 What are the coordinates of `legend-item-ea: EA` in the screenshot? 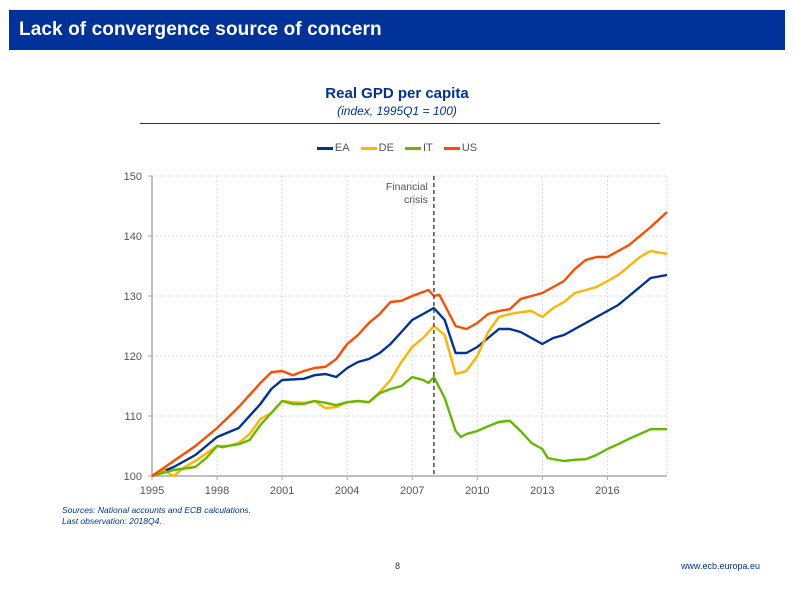 It's located at (333, 148).